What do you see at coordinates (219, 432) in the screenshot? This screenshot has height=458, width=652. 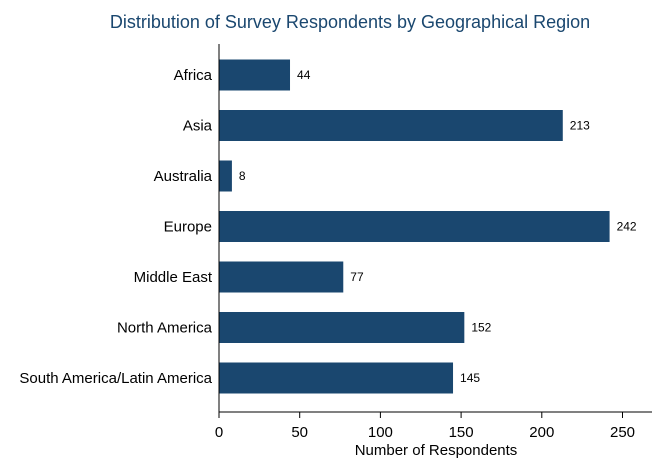 I see `x-tick-label-0: 0` at bounding box center [219, 432].